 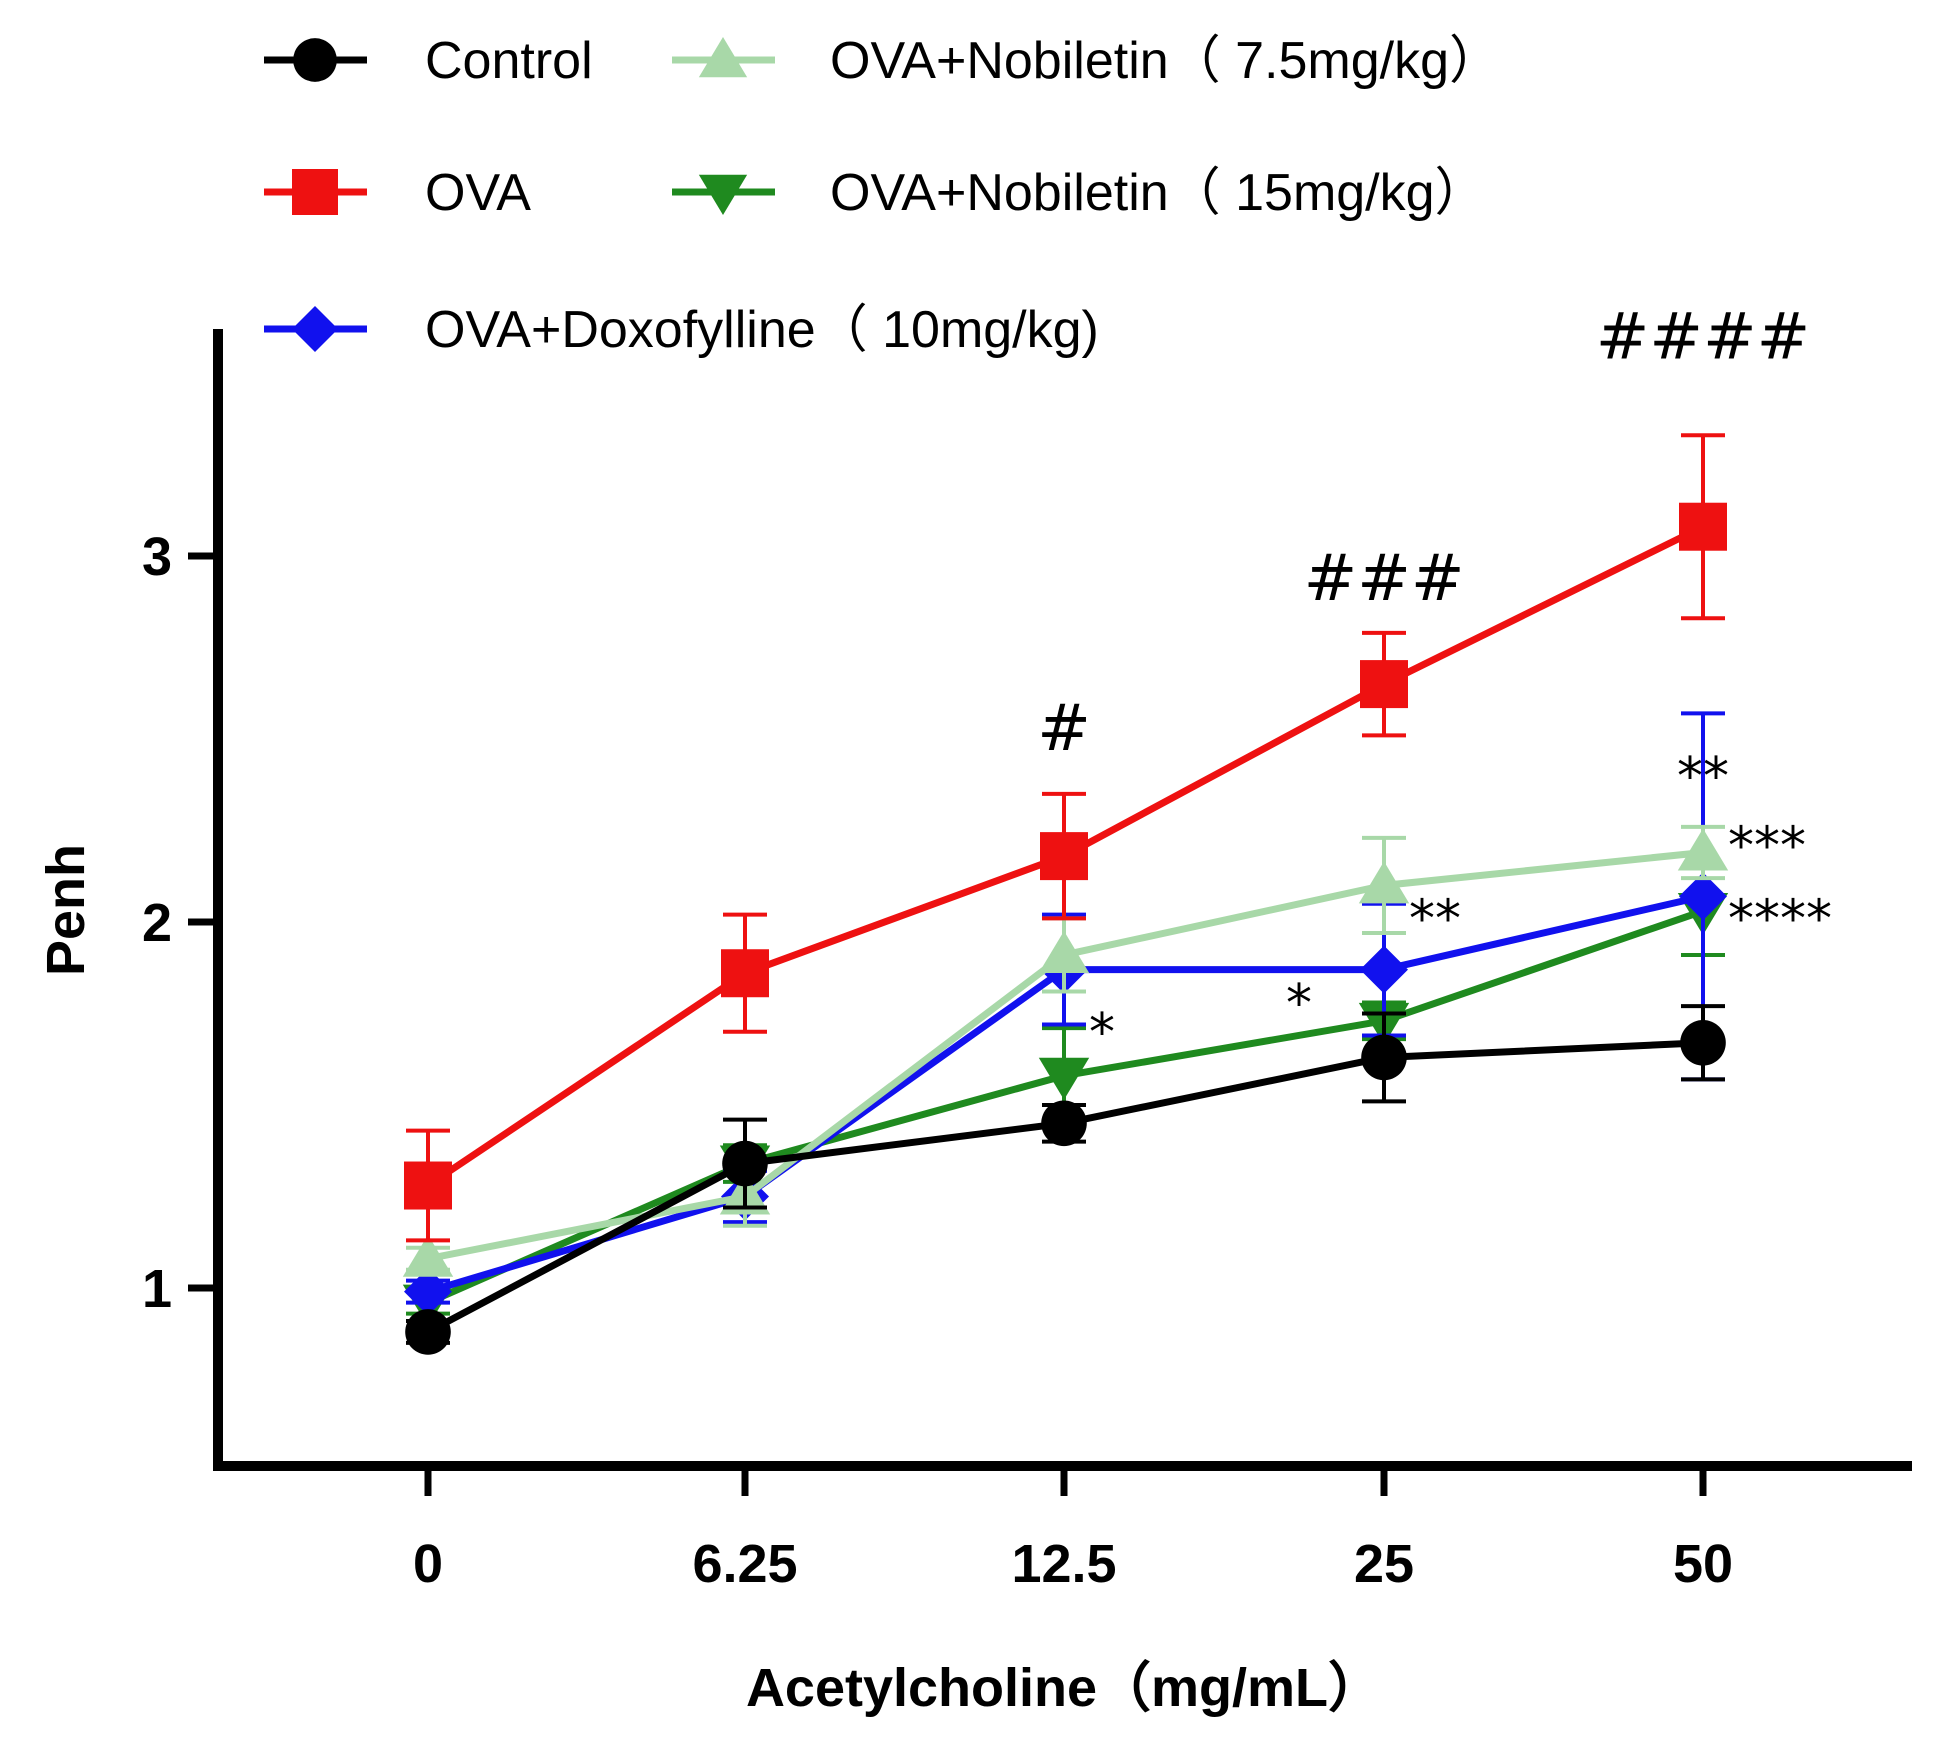 I want to click on legend-item: OVA+Doxofylline（ 10mg/kg), so click(x=681, y=330).